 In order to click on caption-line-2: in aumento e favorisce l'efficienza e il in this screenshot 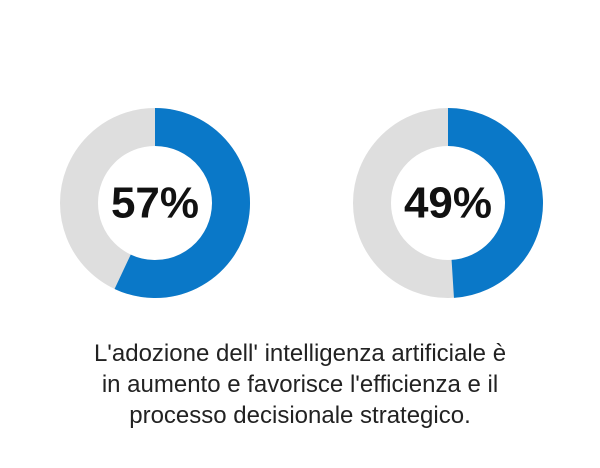, I will do `click(300, 384)`.